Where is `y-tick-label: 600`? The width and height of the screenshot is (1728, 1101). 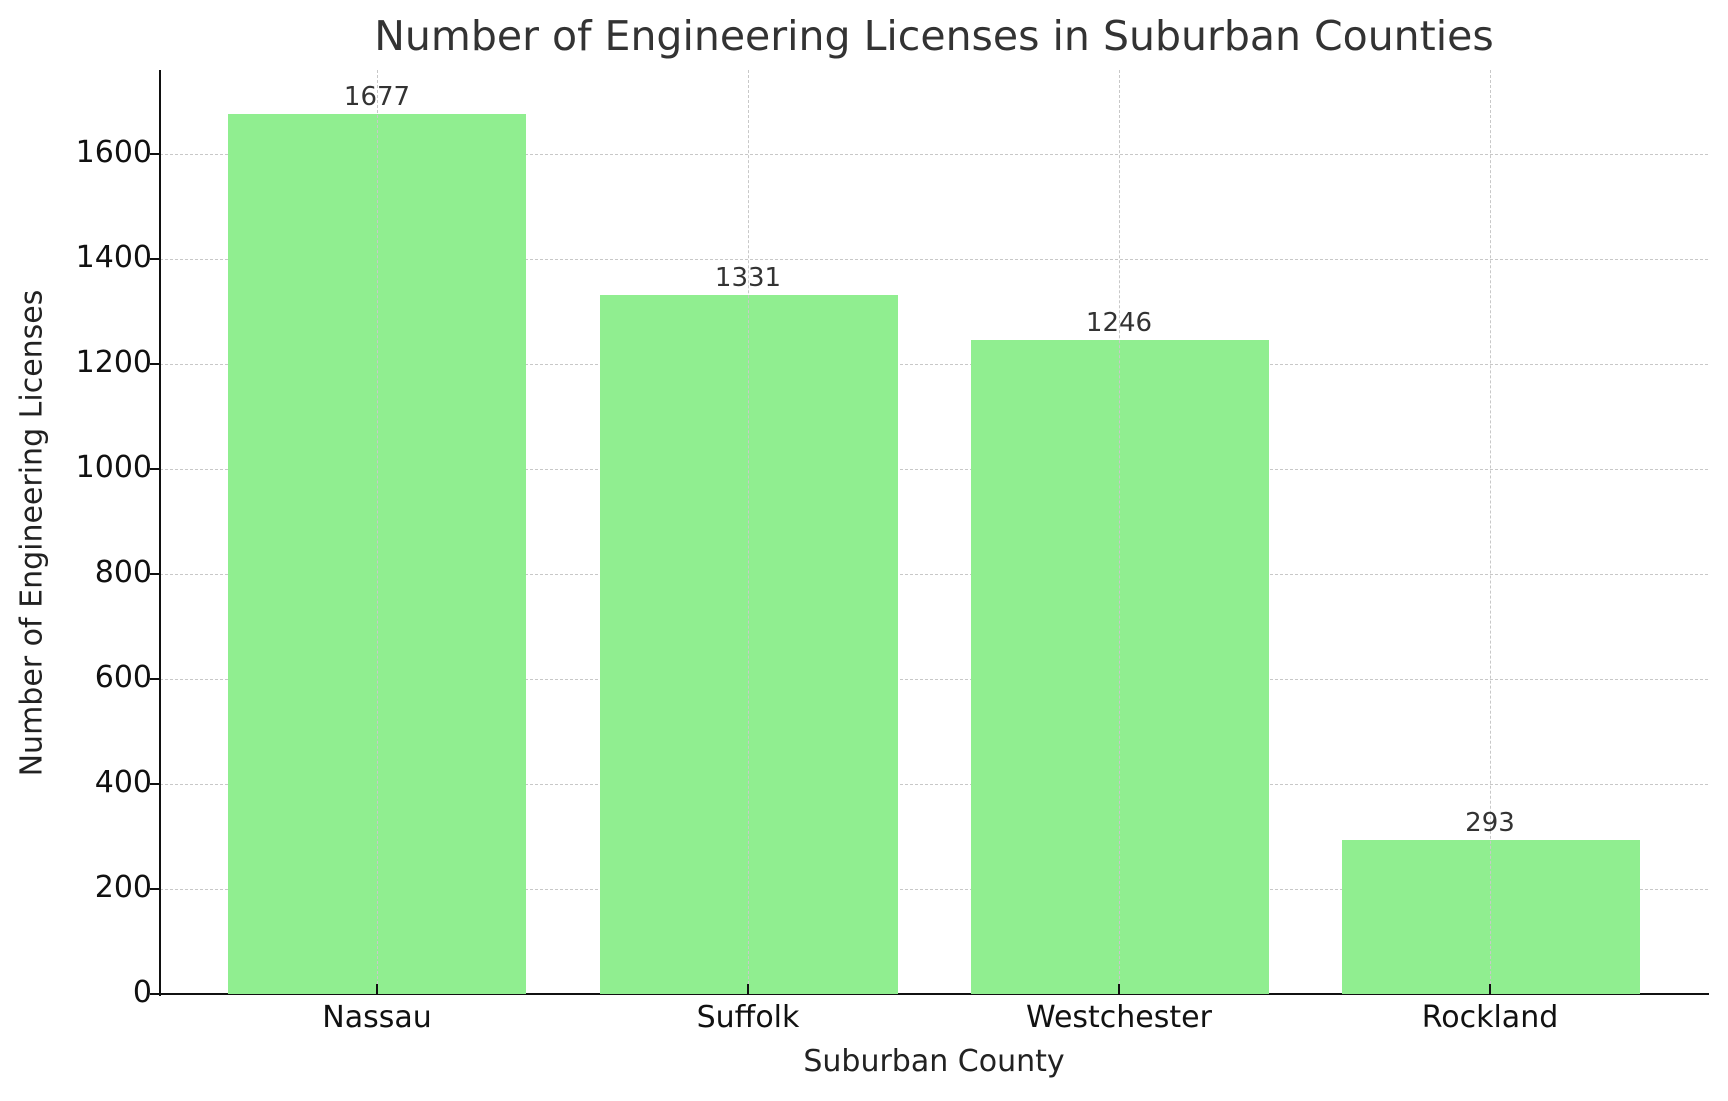
y-tick-label: 600 is located at coordinates (123, 677).